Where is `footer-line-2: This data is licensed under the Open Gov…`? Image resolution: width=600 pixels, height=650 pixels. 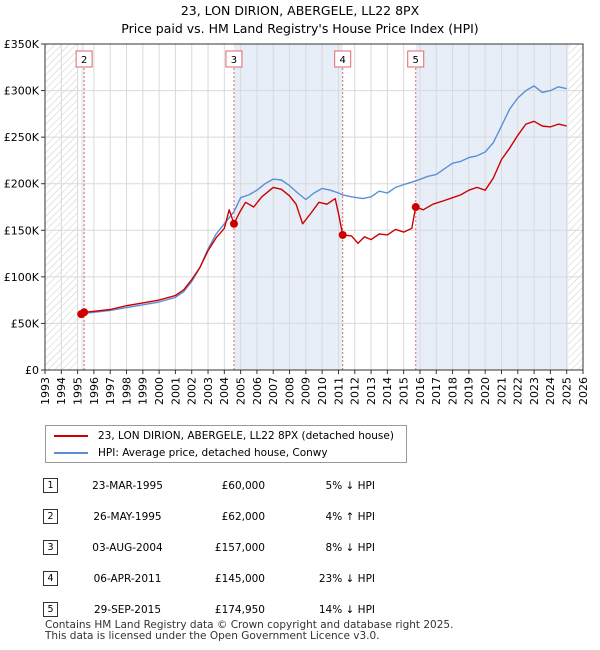 footer-line-2: This data is licensed under the Open Gov… is located at coordinates (212, 636).